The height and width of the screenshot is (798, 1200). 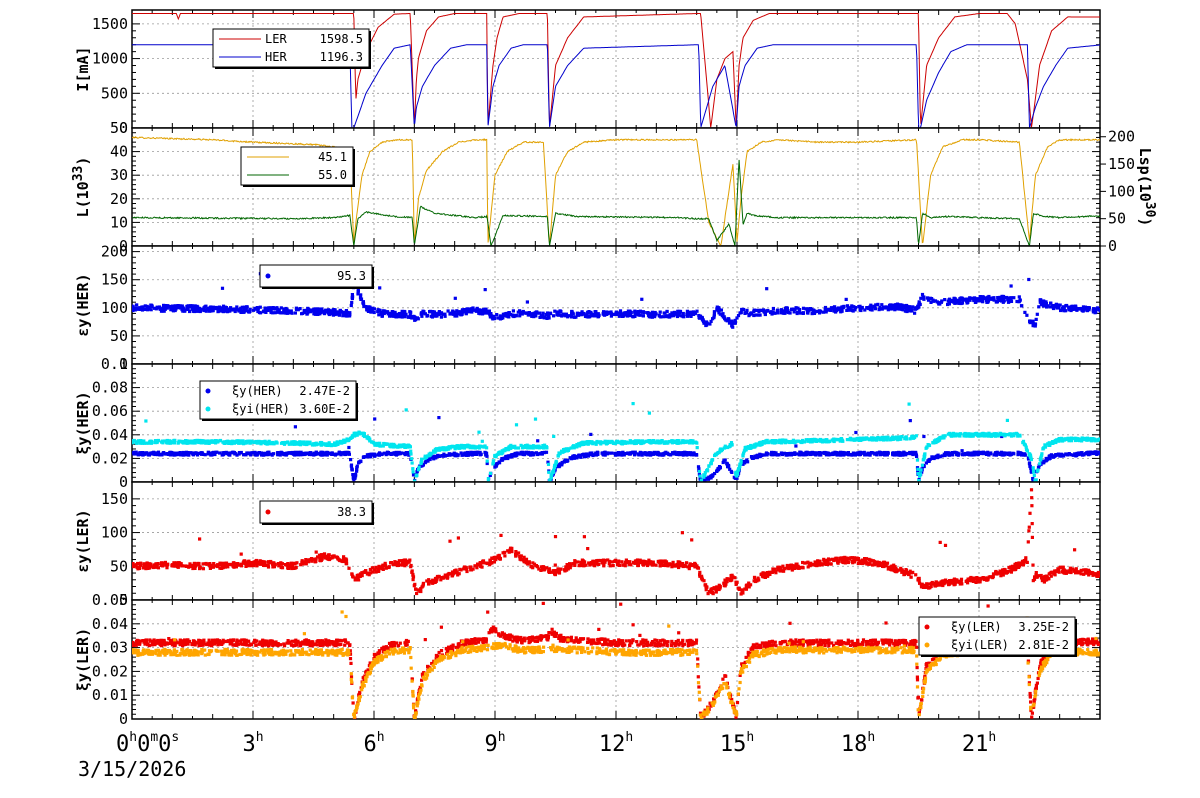 I want to click on y-tick-label: 500, so click(x=114, y=93).